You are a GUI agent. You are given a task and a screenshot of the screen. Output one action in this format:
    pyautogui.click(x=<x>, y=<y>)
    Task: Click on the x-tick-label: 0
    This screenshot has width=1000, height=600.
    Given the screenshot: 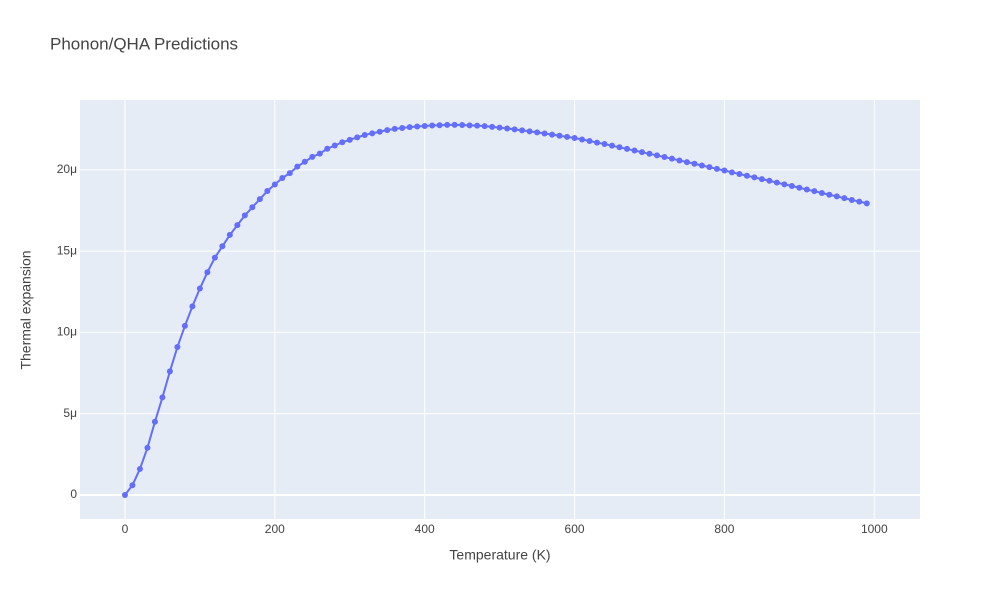 What is the action you would take?
    pyautogui.click(x=125, y=529)
    